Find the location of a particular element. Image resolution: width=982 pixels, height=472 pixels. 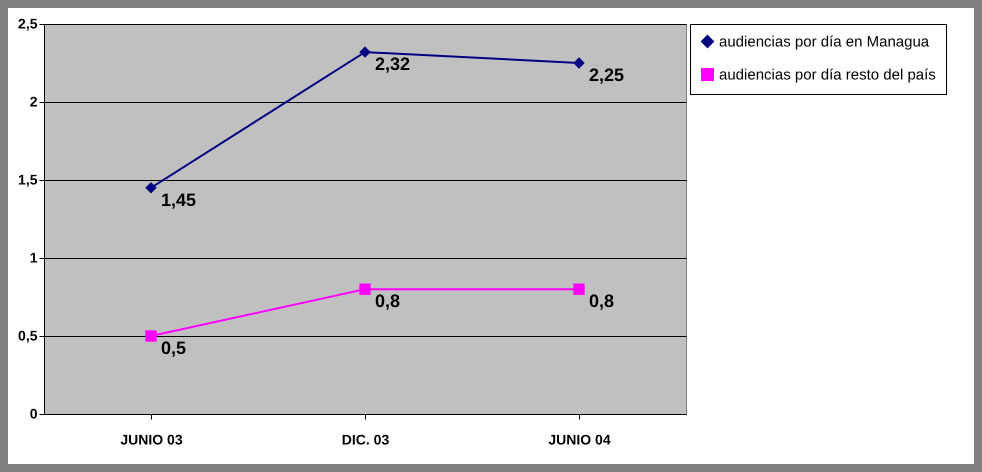

y-tick-label: 1,5 is located at coordinates (28, 180).